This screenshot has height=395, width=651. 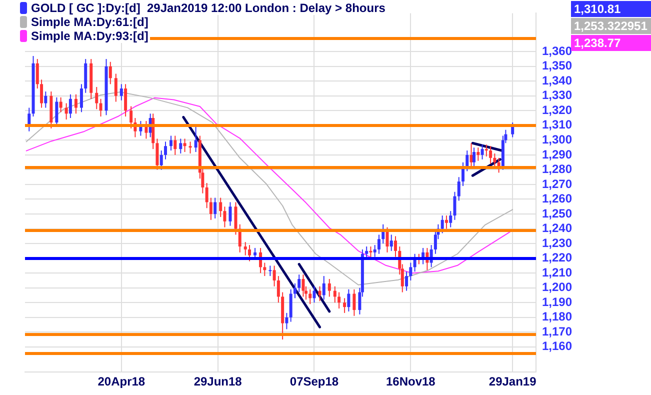 What do you see at coordinates (557, 169) in the screenshot?
I see `y-tick-label: 1,280` at bounding box center [557, 169].